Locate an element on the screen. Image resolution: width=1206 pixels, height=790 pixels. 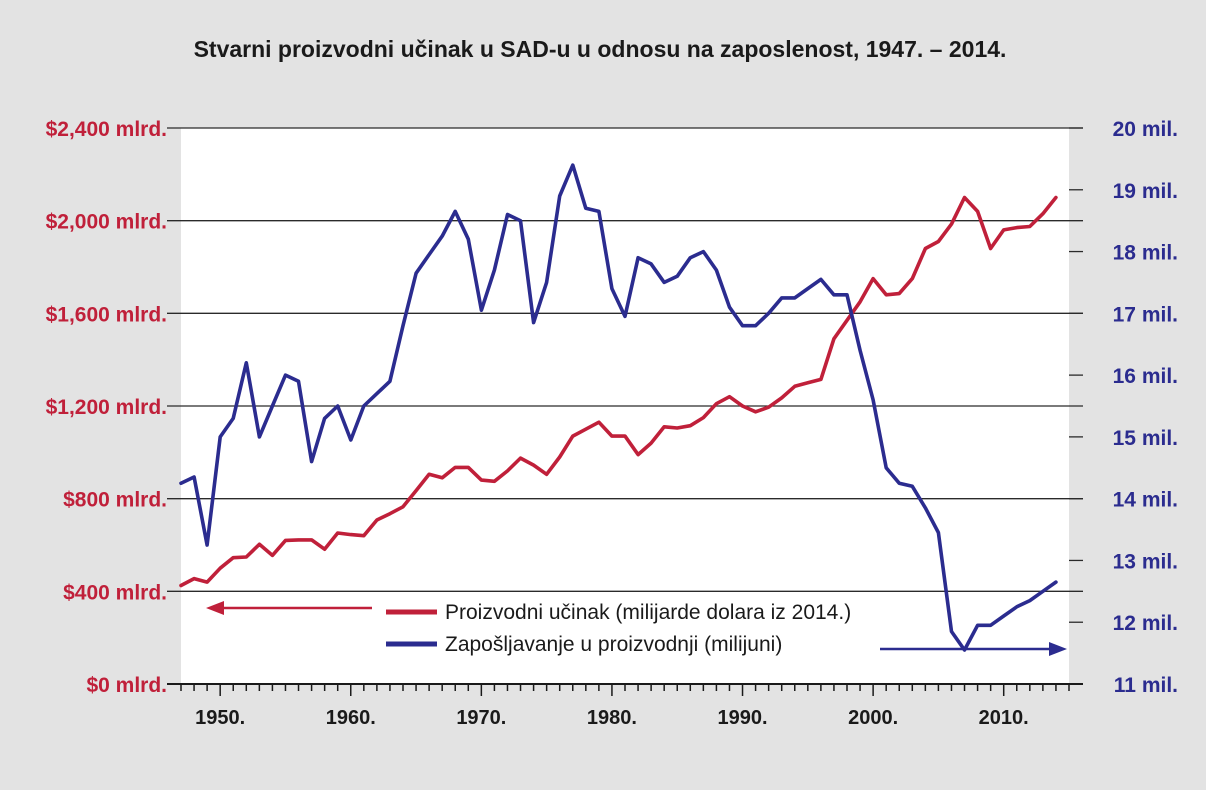
x-axis: 1950. 1960. 1970. 1980. 1990. 2000. 2010. is located at coordinates (625, 706).